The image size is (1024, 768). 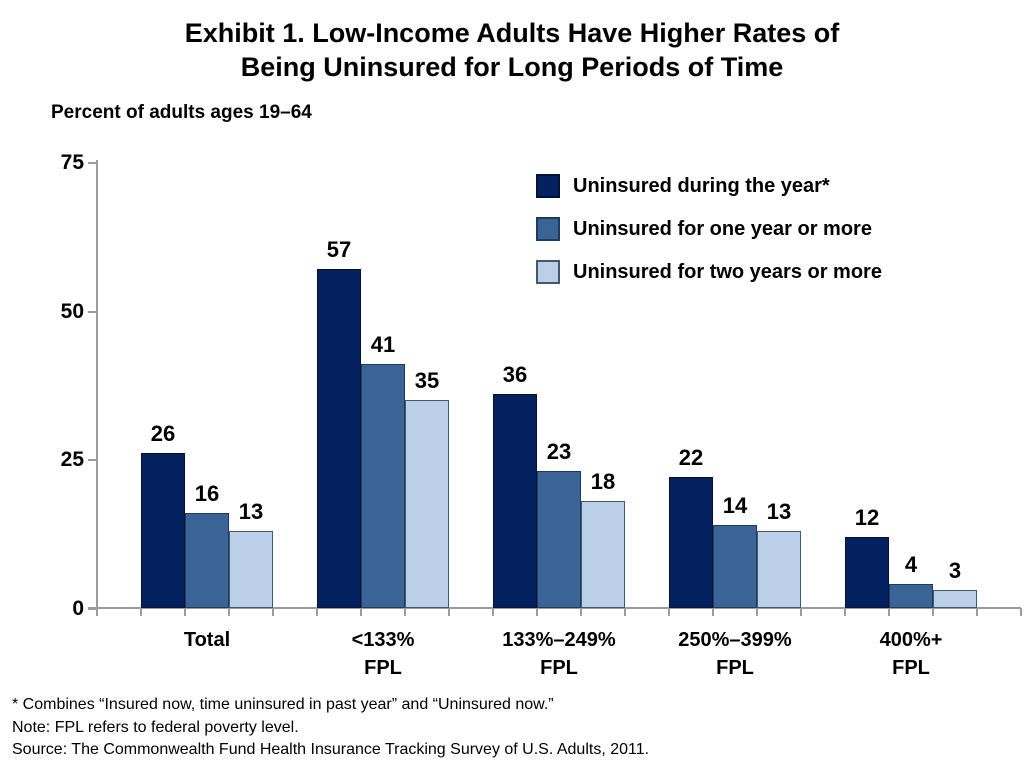 I want to click on bar-value-label: 22, so click(x=691, y=457).